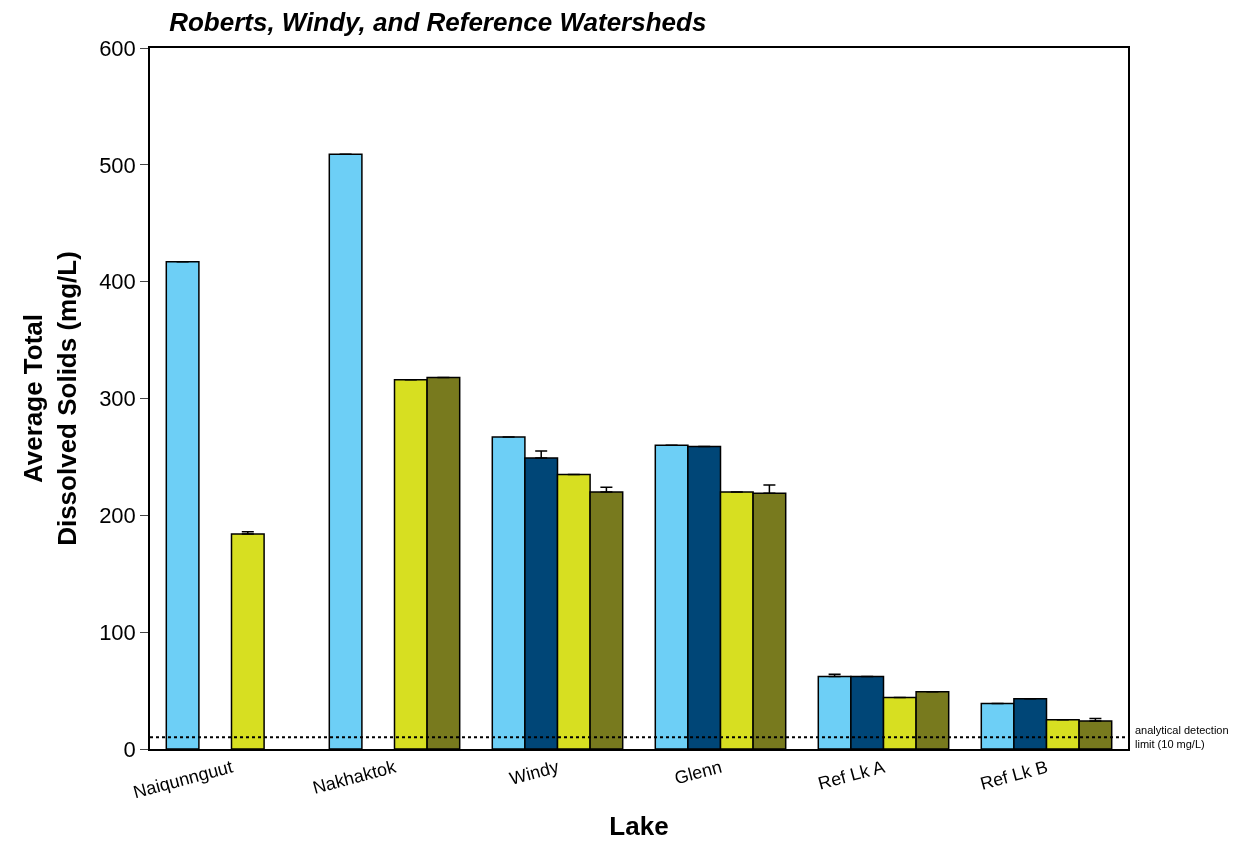 This screenshot has width=1253, height=848. I want to click on chart-title: Roberts, Windy, and Reference Watersheds, so click(438, 21).